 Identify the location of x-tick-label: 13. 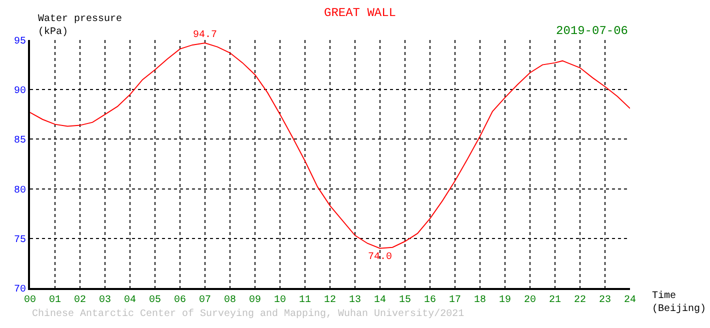
(355, 300).